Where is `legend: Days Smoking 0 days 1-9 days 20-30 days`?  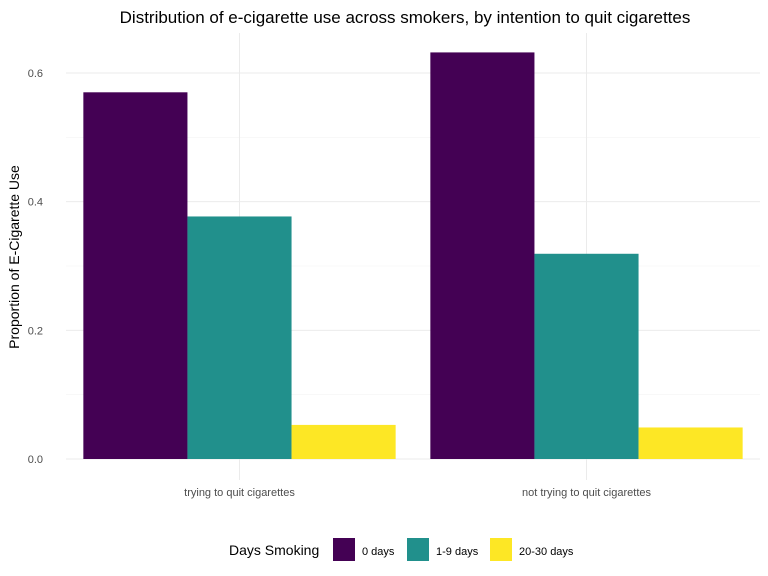 legend: Days Smoking 0 days 1-9 days 20-30 days is located at coordinates (401, 549).